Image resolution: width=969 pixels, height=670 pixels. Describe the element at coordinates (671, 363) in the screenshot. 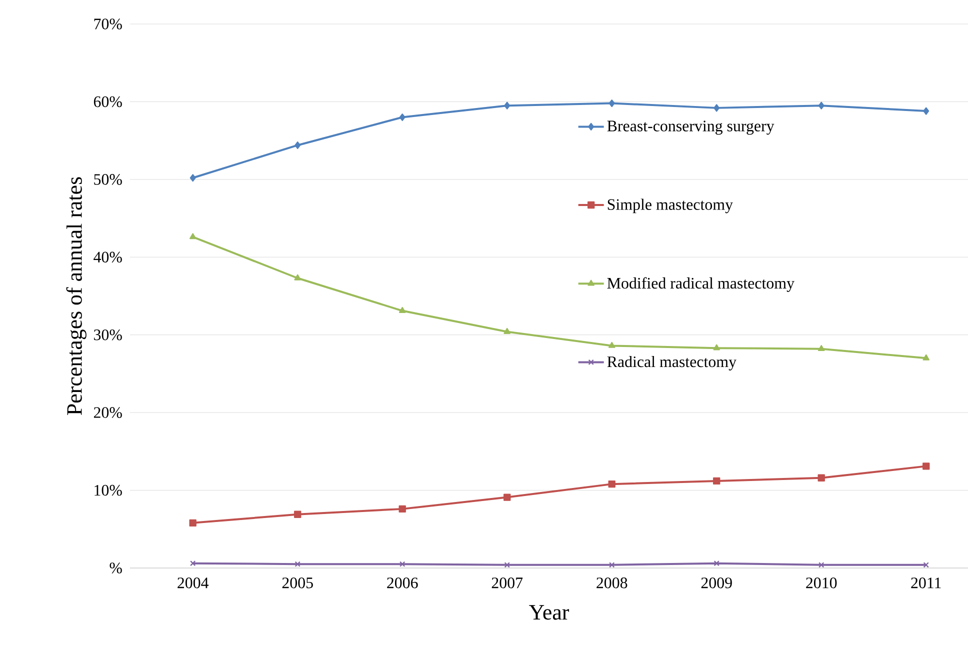

I see `legend-label: Radical mastectomy` at that location.